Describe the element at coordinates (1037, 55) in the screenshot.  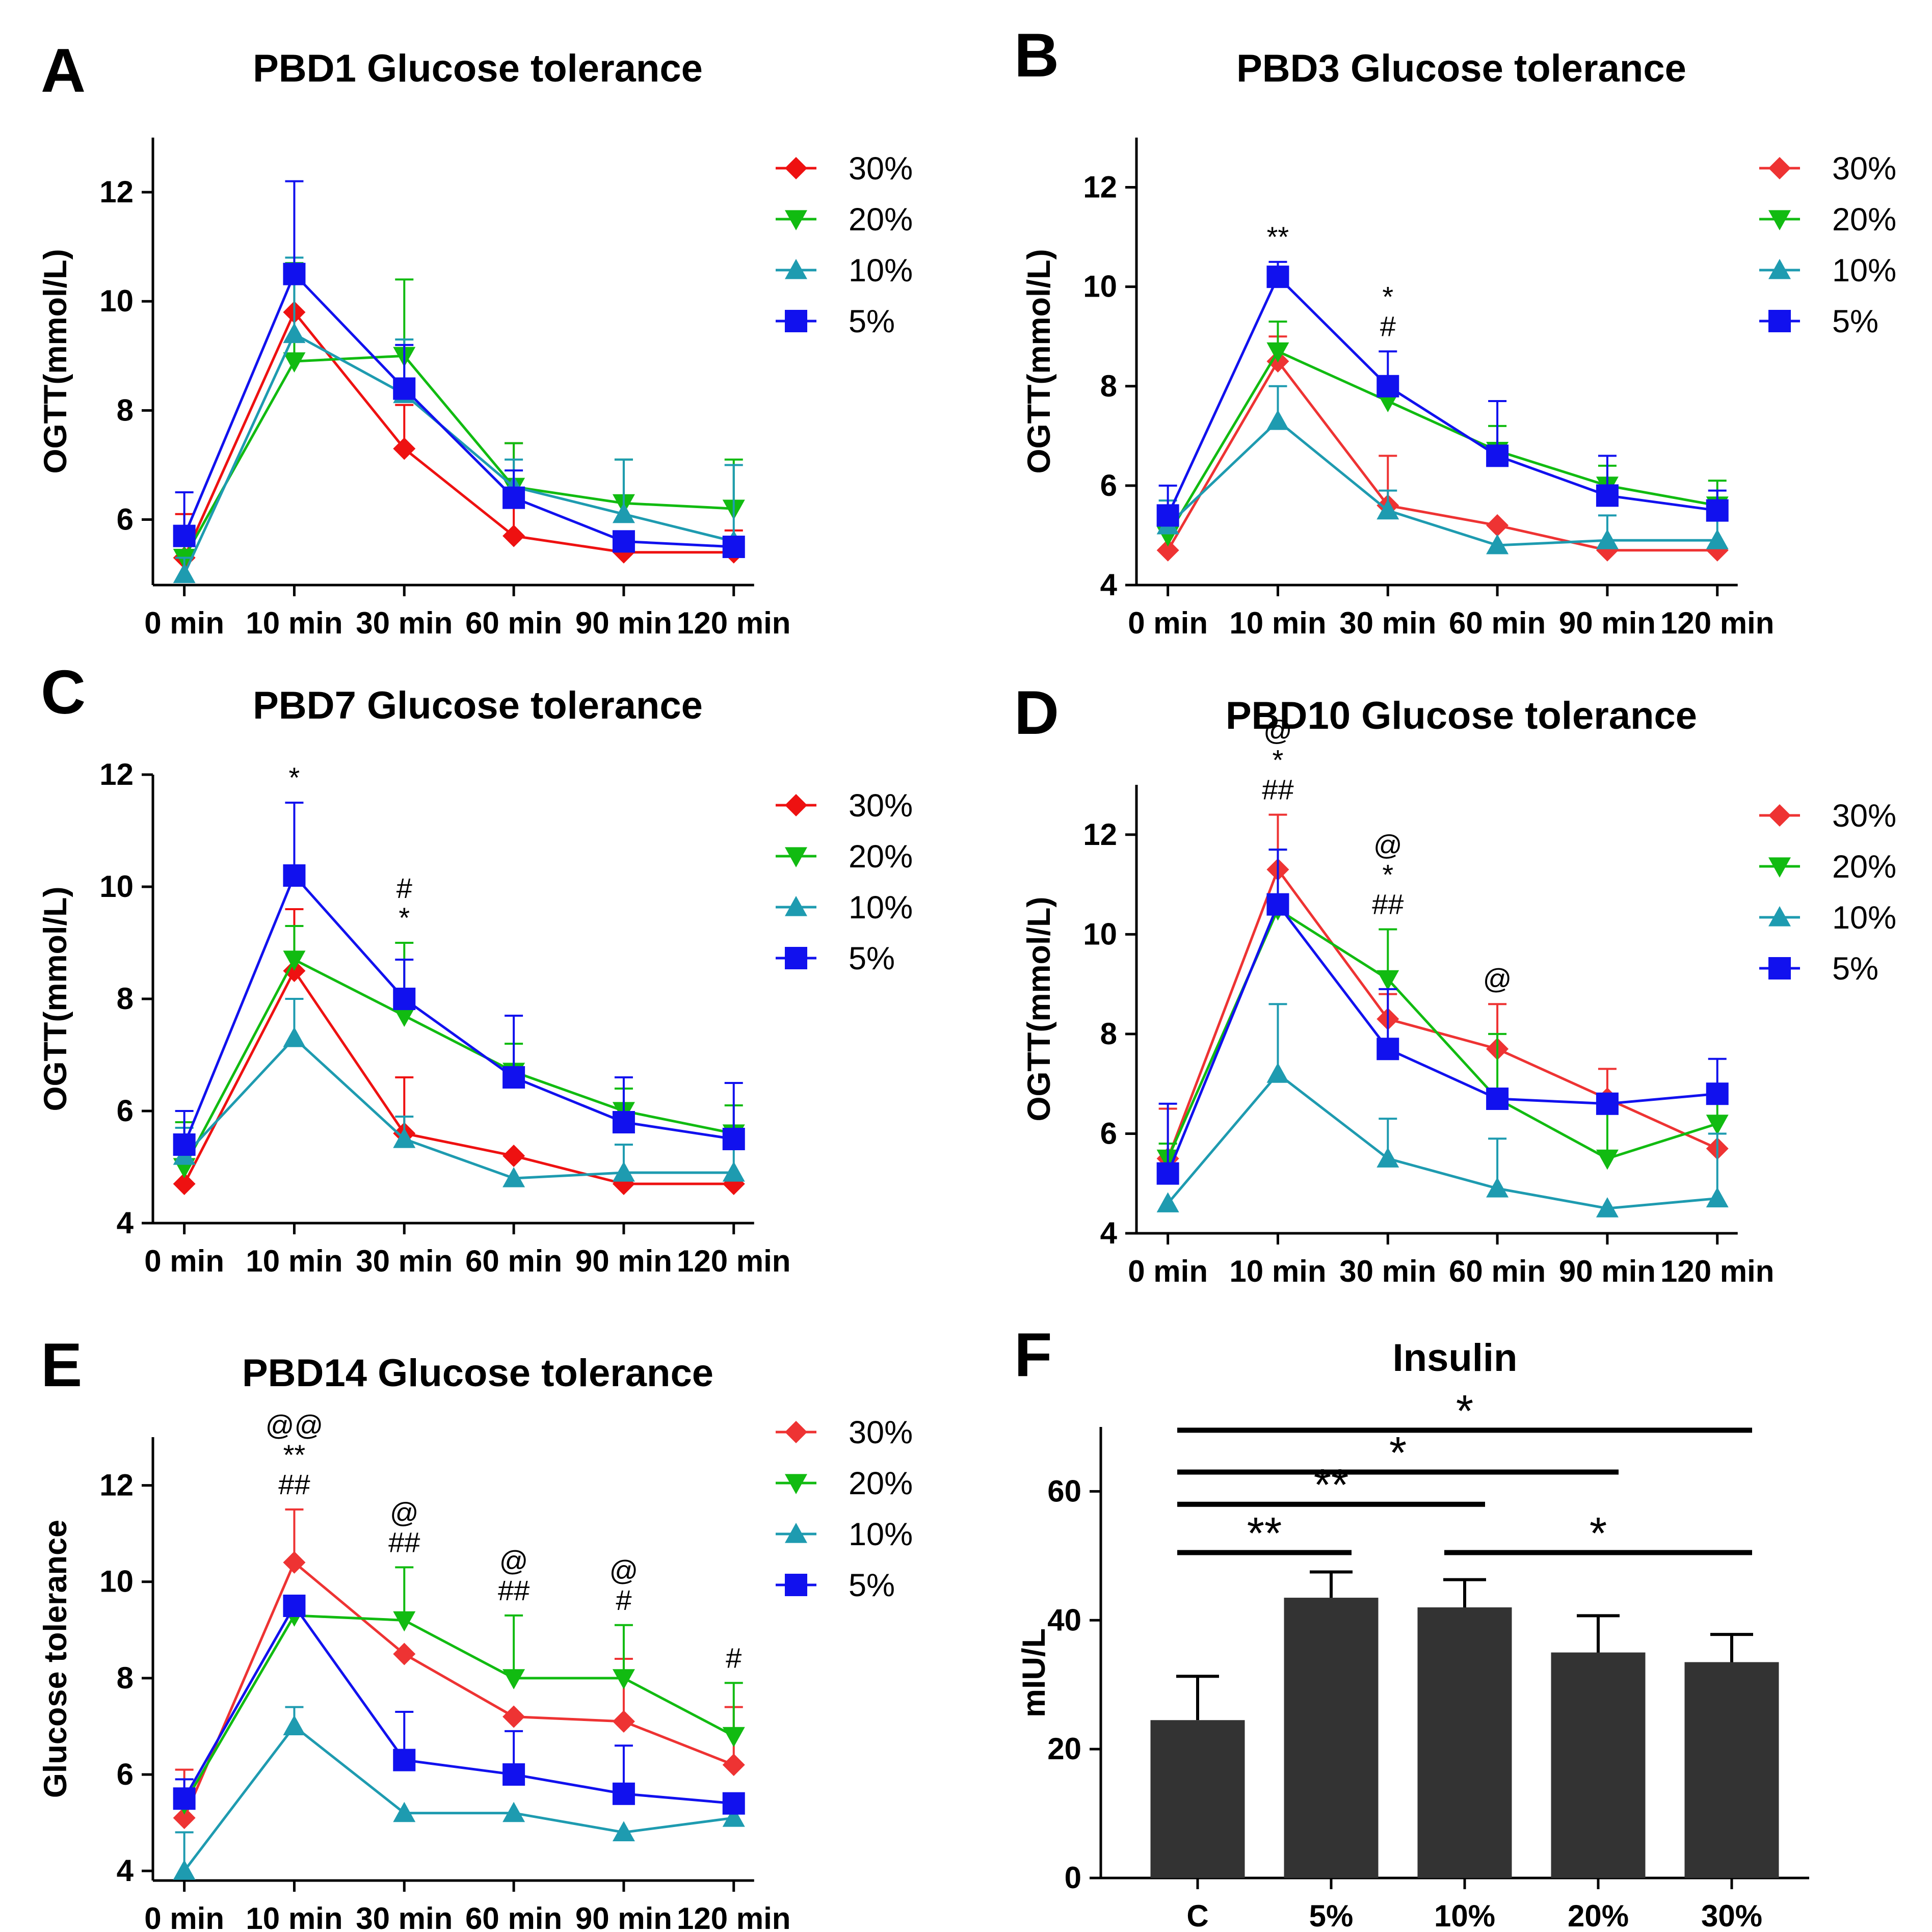
I see `panel-letter: B` at that location.